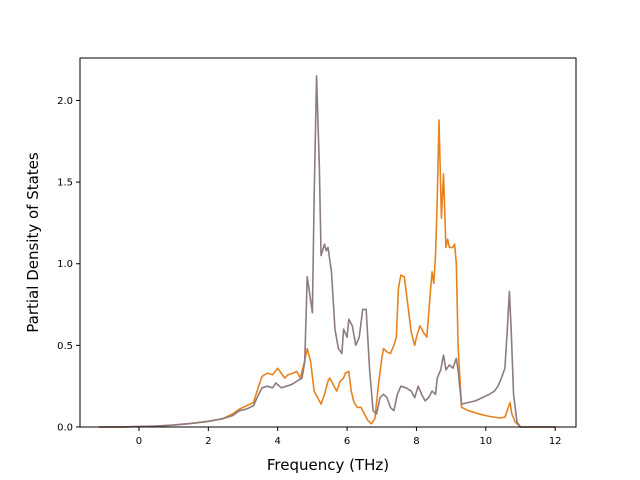 The width and height of the screenshot is (640, 480). What do you see at coordinates (208, 441) in the screenshot?
I see `x-tick-label: 2` at bounding box center [208, 441].